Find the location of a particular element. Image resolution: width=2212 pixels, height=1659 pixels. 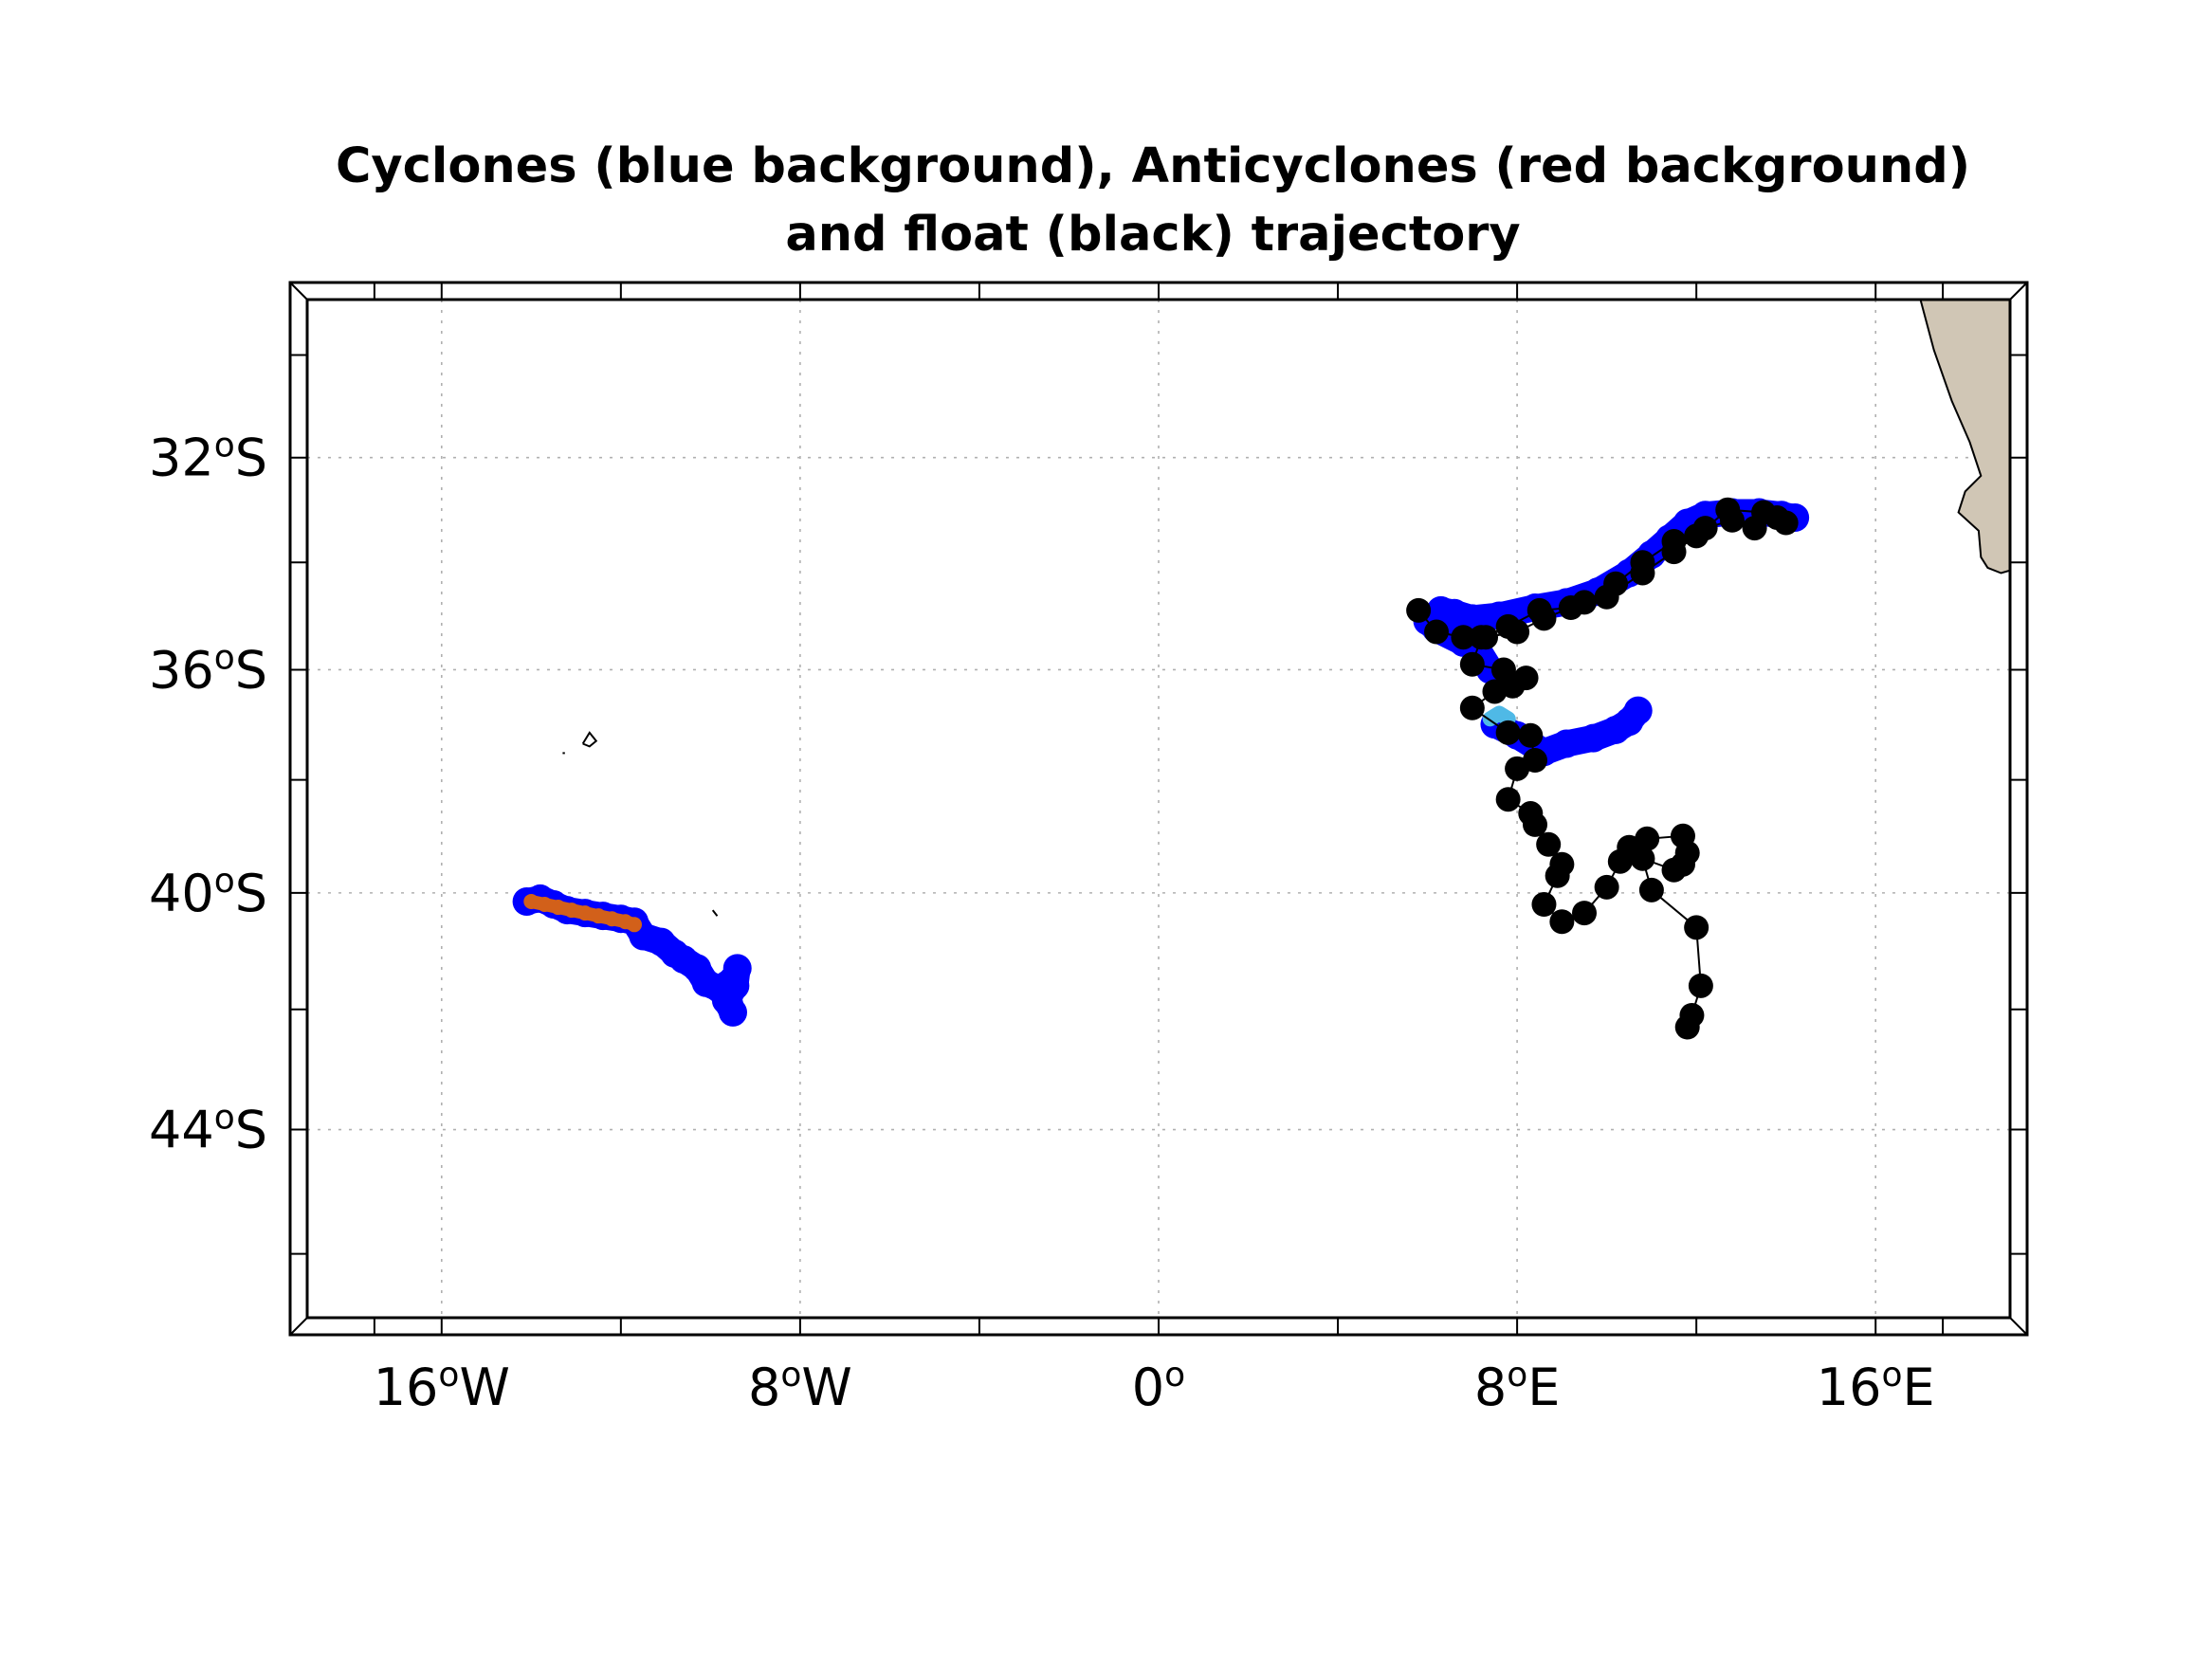

lon-tick-label: 16oE is located at coordinates (1876, 1386).